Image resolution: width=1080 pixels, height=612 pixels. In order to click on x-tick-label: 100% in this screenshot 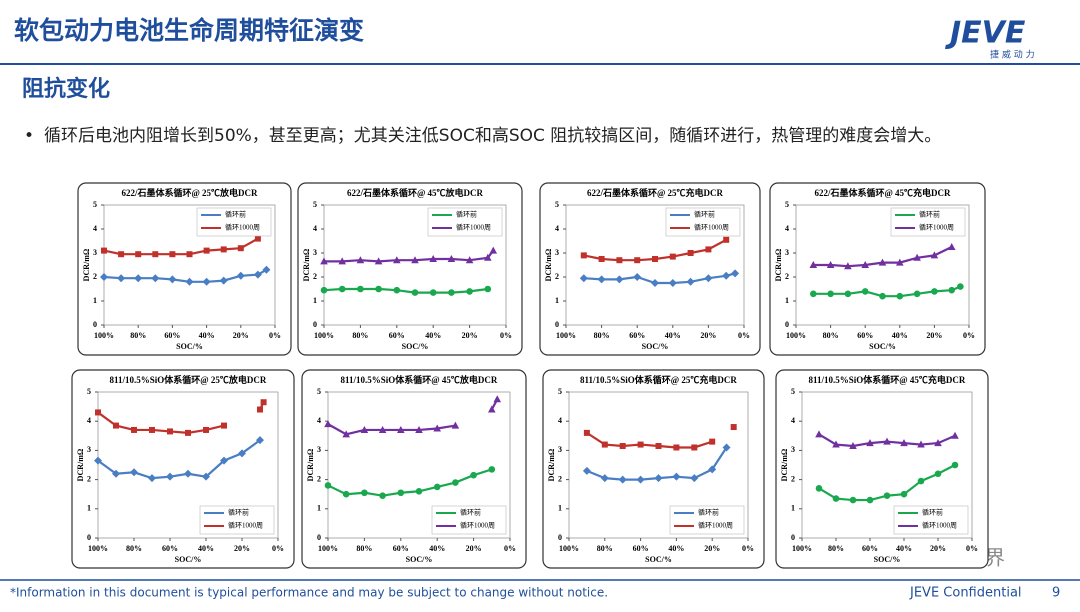, I will do `click(796, 335)`.